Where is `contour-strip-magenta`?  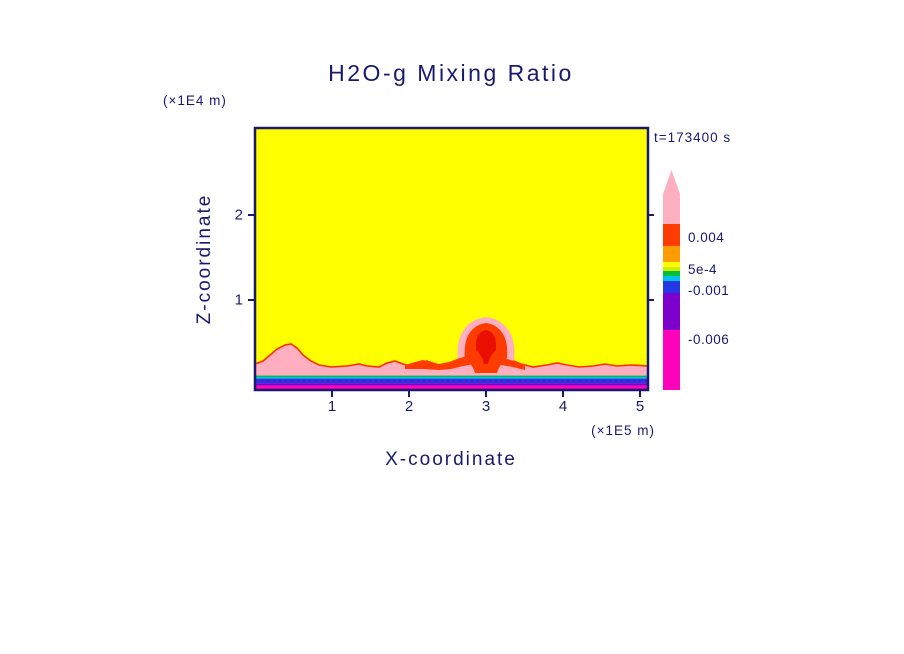 contour-strip-magenta is located at coordinates (451, 387).